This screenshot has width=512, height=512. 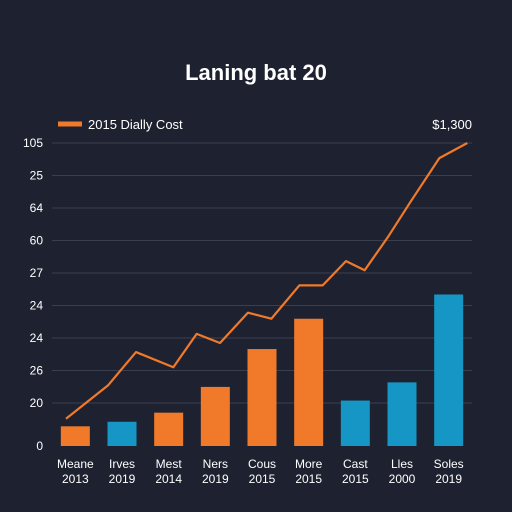 I want to click on chart-title: Laning bat 20, so click(x=256, y=72).